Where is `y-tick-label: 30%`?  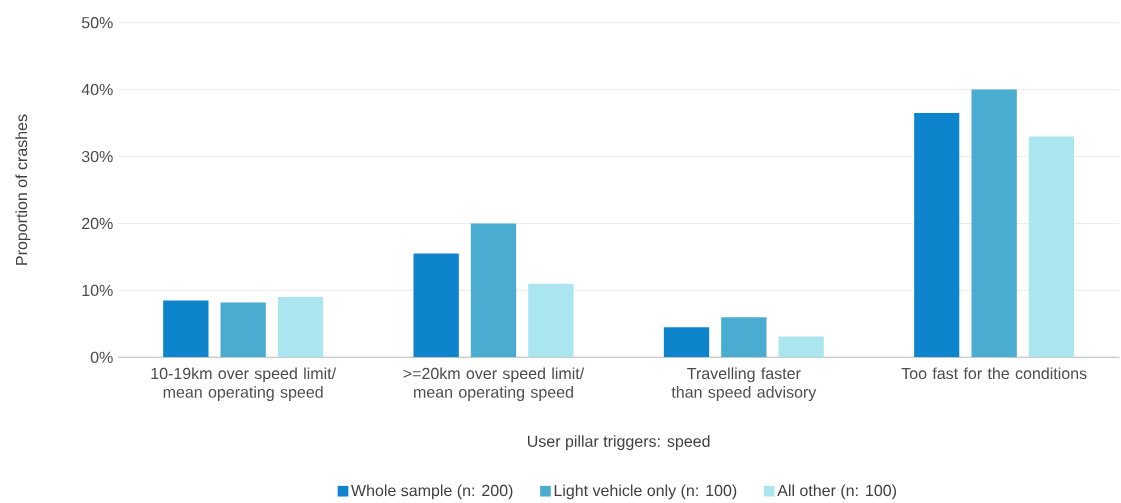
y-tick-label: 30% is located at coordinates (97, 156).